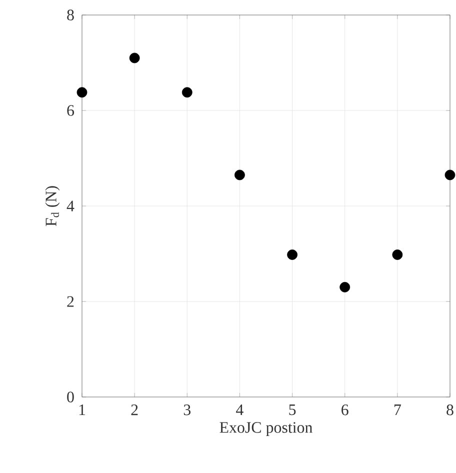 The image size is (456, 473). What do you see at coordinates (345, 410) in the screenshot?
I see `x-tick-label: 6` at bounding box center [345, 410].